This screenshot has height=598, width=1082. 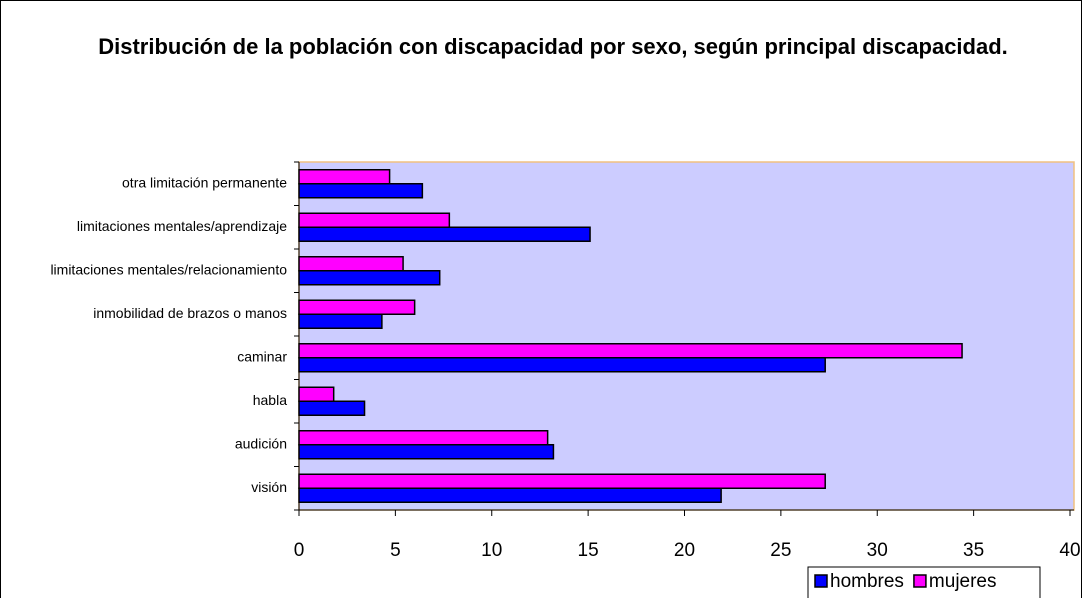 I want to click on x-tick-label: 35, so click(x=973, y=550).